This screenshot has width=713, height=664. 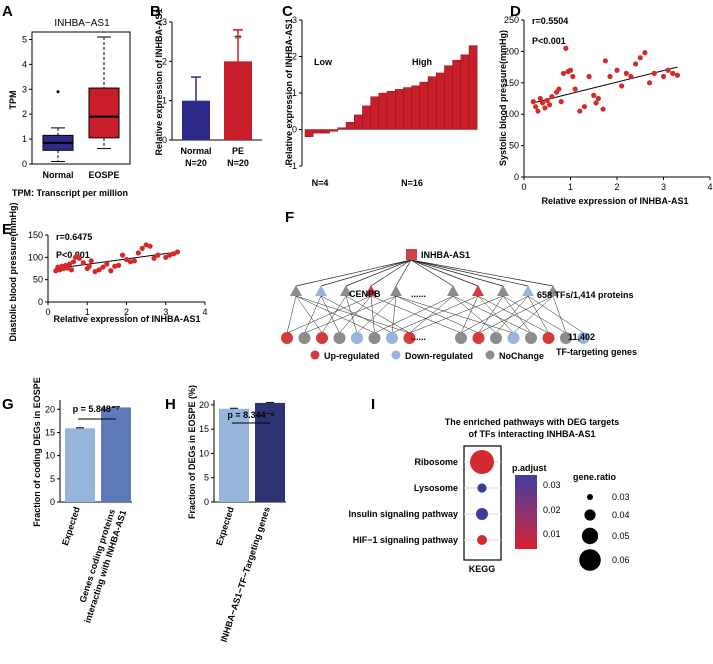 I want to click on panel-c-group-high: N=16, so click(x=412, y=183).